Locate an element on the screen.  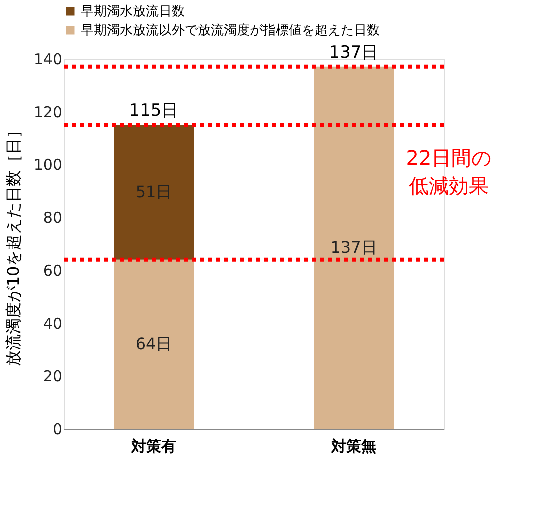
data-label: 51日 is located at coordinates (154, 192).